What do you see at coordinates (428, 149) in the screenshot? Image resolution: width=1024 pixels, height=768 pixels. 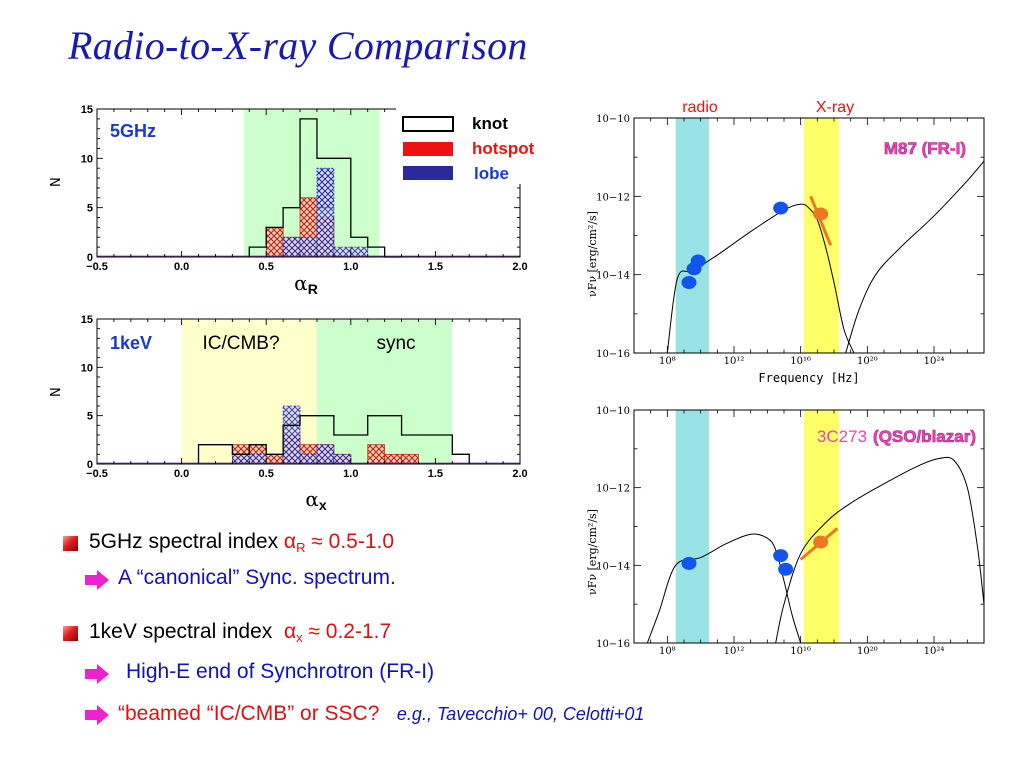 I see `legend-swatch-hotspot` at bounding box center [428, 149].